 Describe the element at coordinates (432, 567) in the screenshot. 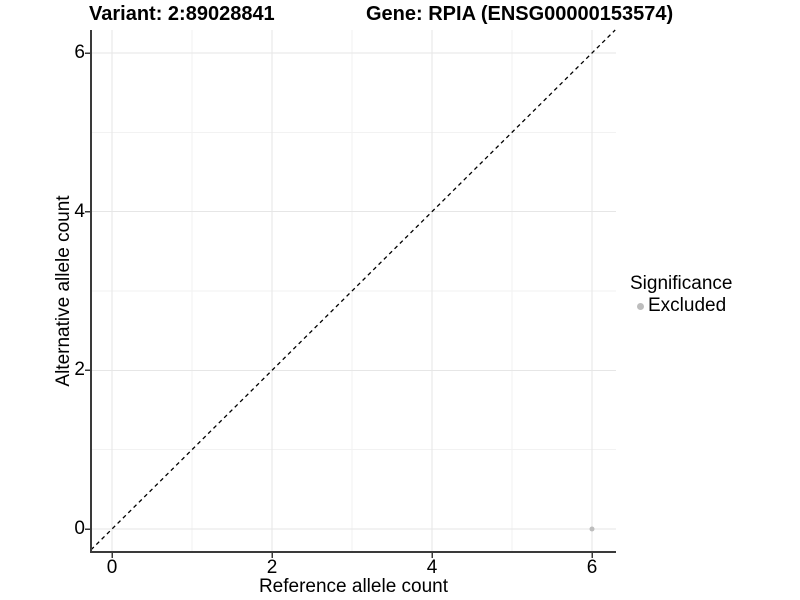

I see `x-tick-label: 4` at that location.